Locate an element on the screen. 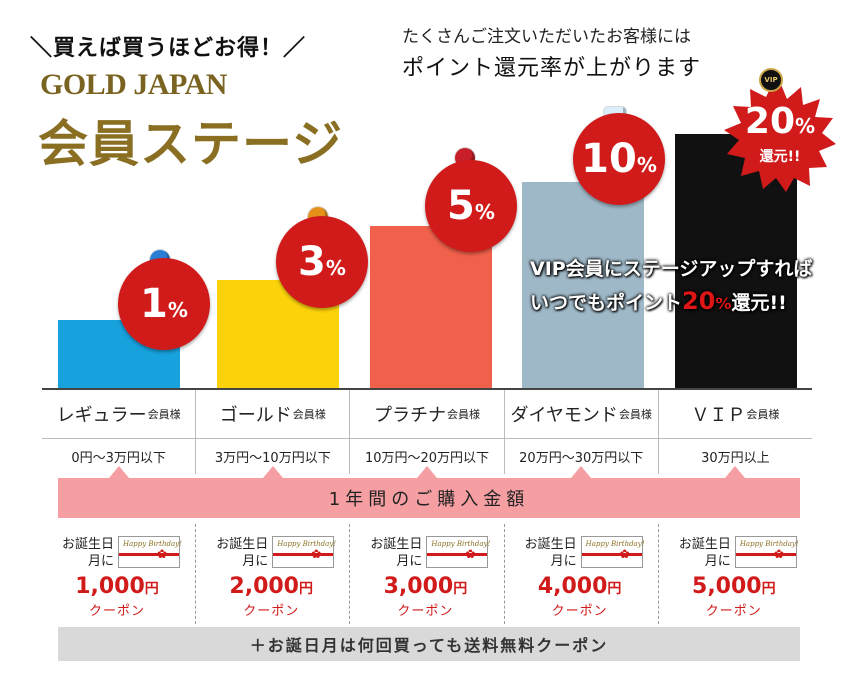 The height and width of the screenshot is (686, 862). starburst-icon is located at coordinates (780, 136).